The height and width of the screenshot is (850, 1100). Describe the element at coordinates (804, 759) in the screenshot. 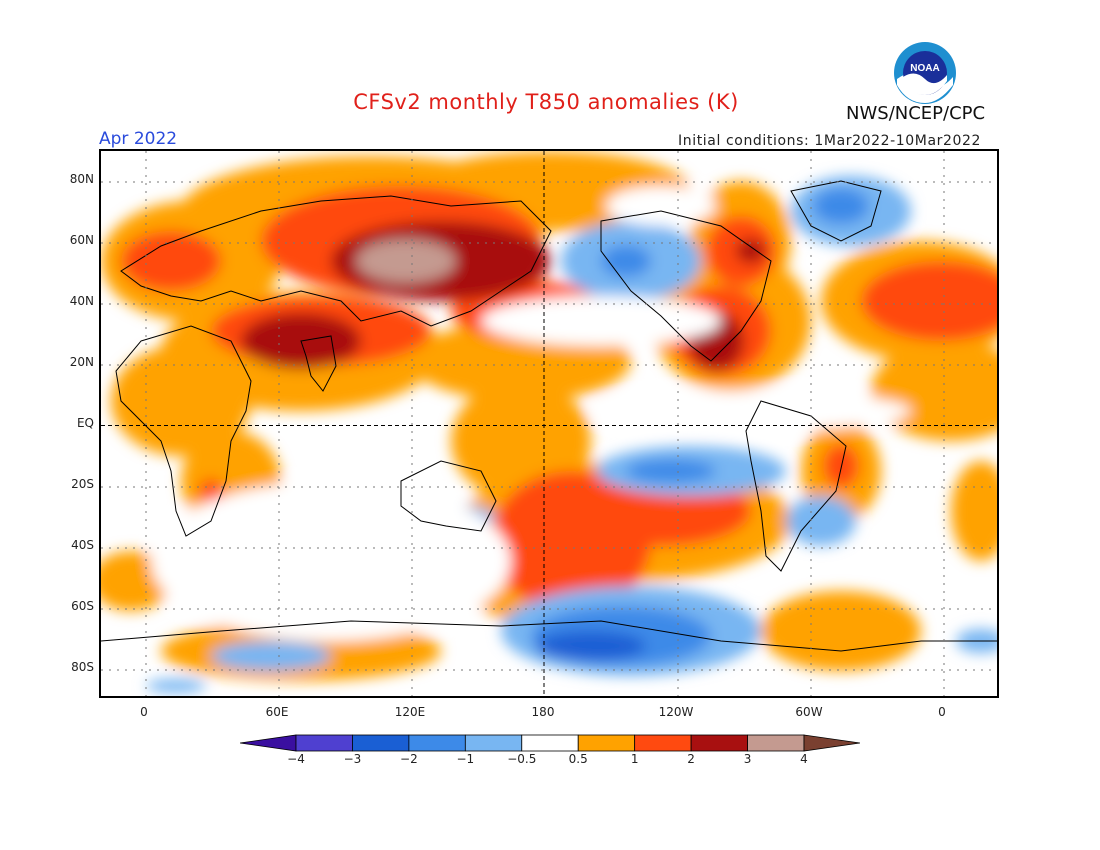

I see `colorbar-level-label: 4` at that location.